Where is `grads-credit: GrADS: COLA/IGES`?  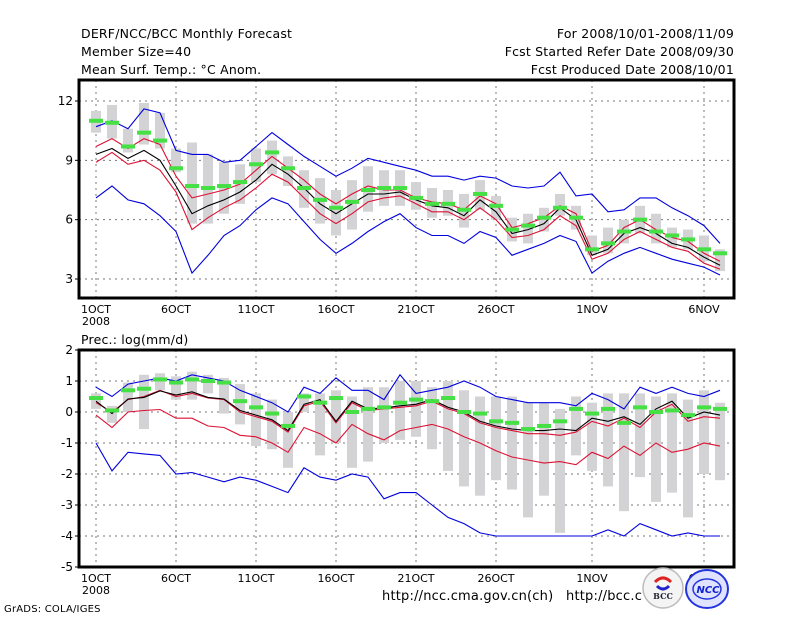
grads-credit: GrADS: COLA/IGES is located at coordinates (52, 609).